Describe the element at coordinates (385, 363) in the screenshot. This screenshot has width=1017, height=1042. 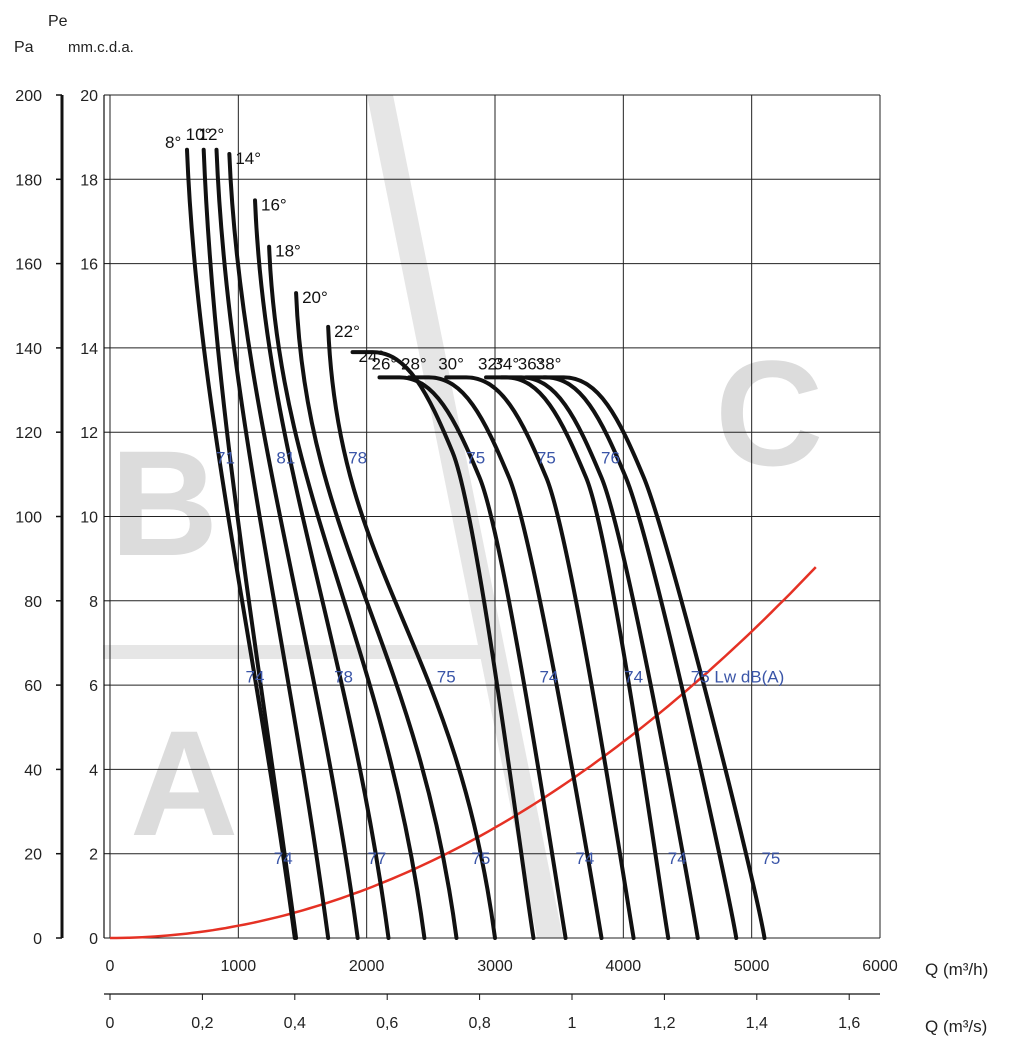
I see `angle-label: 26°` at that location.